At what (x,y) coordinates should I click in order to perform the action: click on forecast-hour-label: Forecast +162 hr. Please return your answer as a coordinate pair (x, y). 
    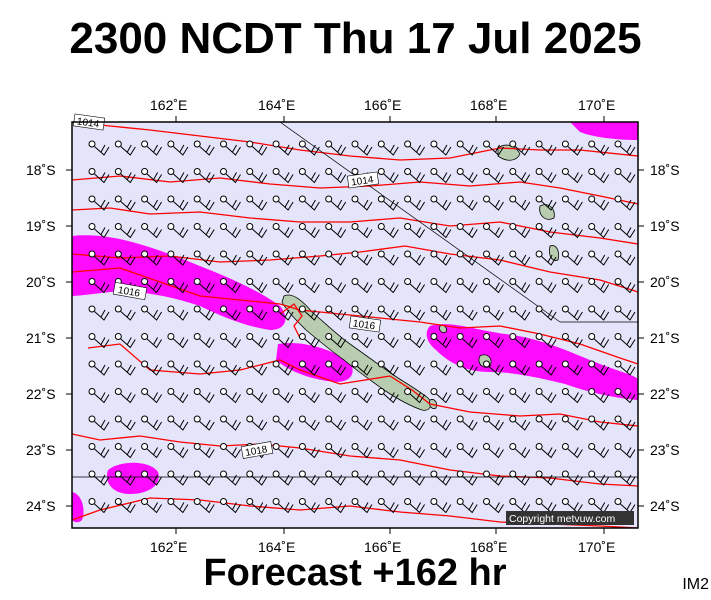
    Looking at the image, I should click on (355, 573).